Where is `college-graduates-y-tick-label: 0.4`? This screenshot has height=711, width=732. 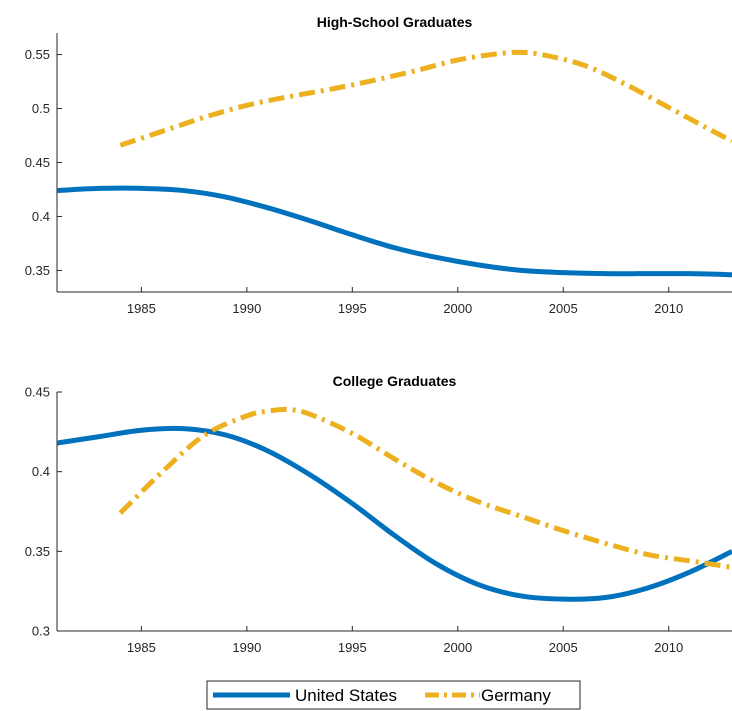
college-graduates-y-tick-label: 0.4 is located at coordinates (41, 471).